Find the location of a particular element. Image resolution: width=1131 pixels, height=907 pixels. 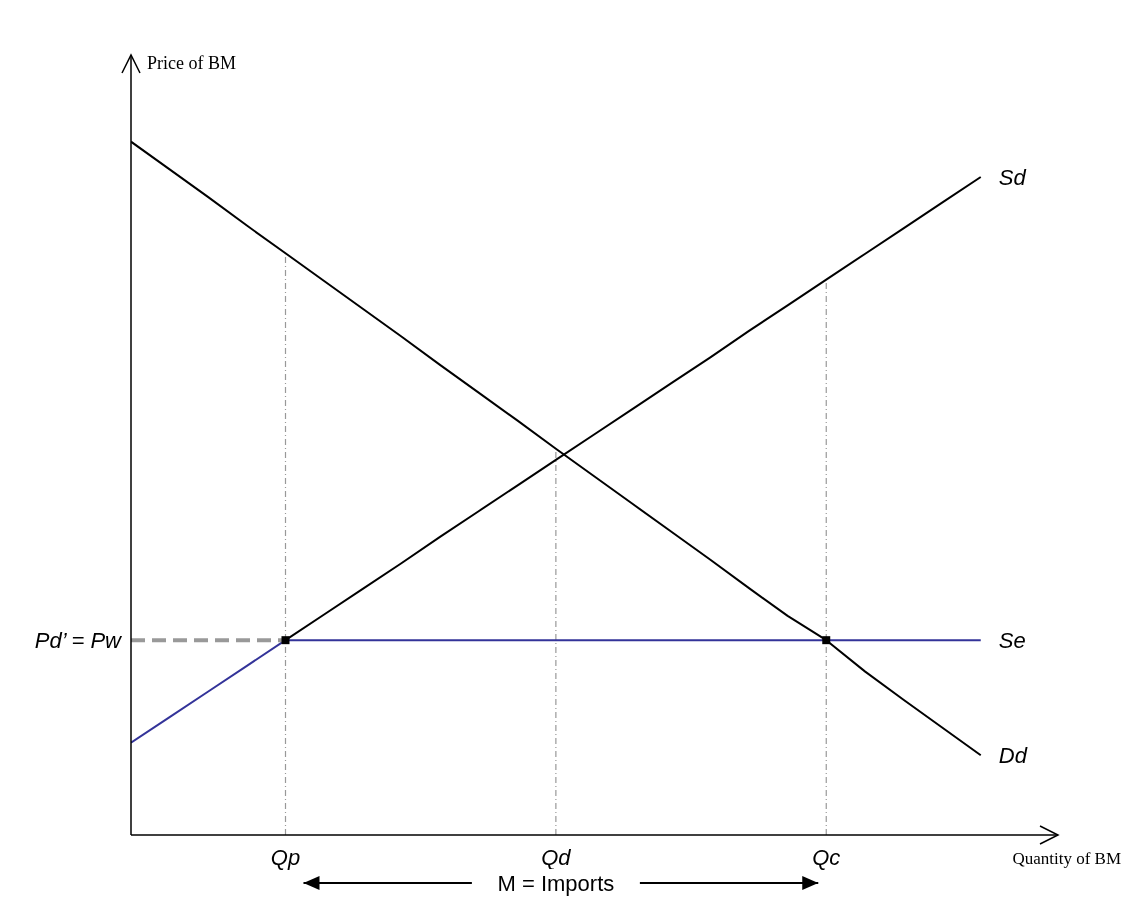

x-tick-label: Qp is located at coordinates (285, 857).